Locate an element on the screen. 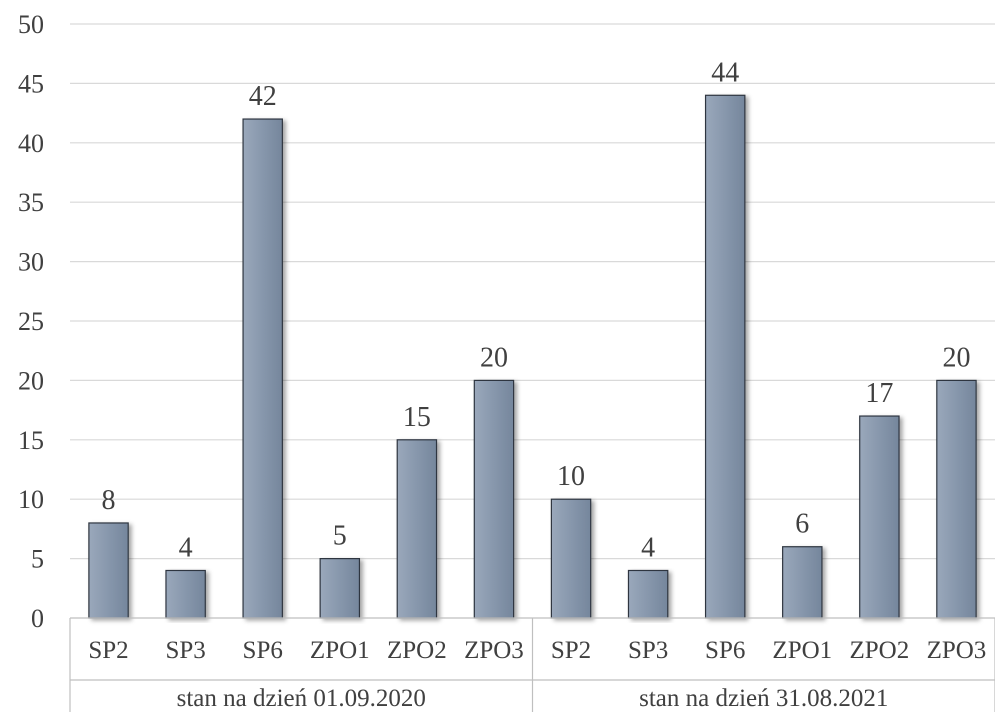 The image size is (995, 712). data-label: 10 is located at coordinates (571, 476).